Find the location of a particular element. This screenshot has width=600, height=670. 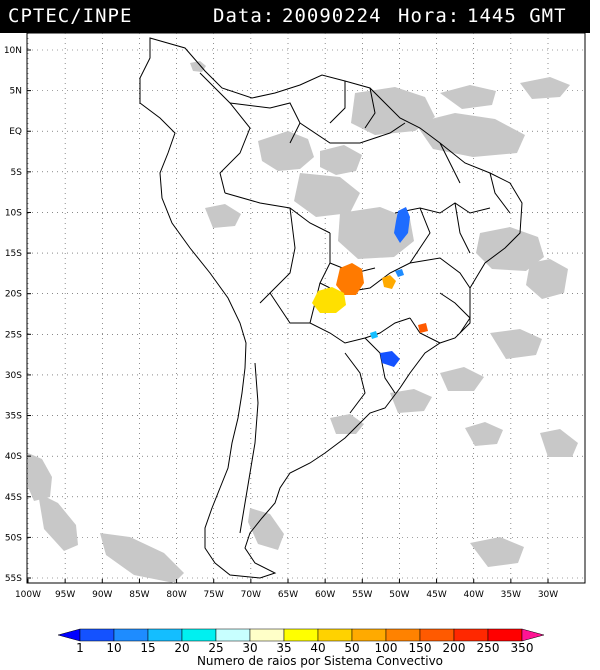

lat-label: 5S is located at coordinates (17, 173).